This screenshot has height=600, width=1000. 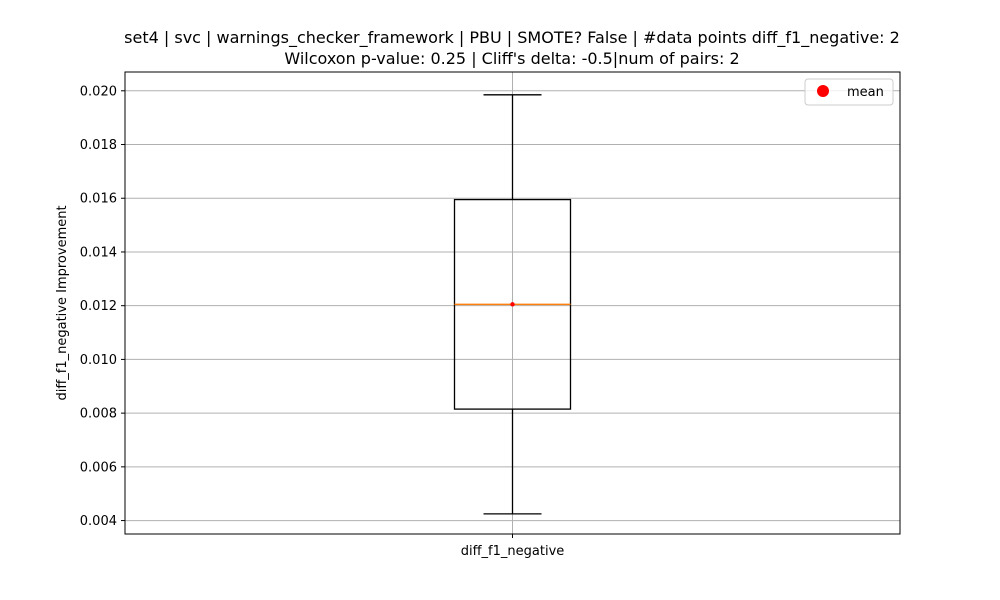 I want to click on box-layer, so click(x=512, y=304).